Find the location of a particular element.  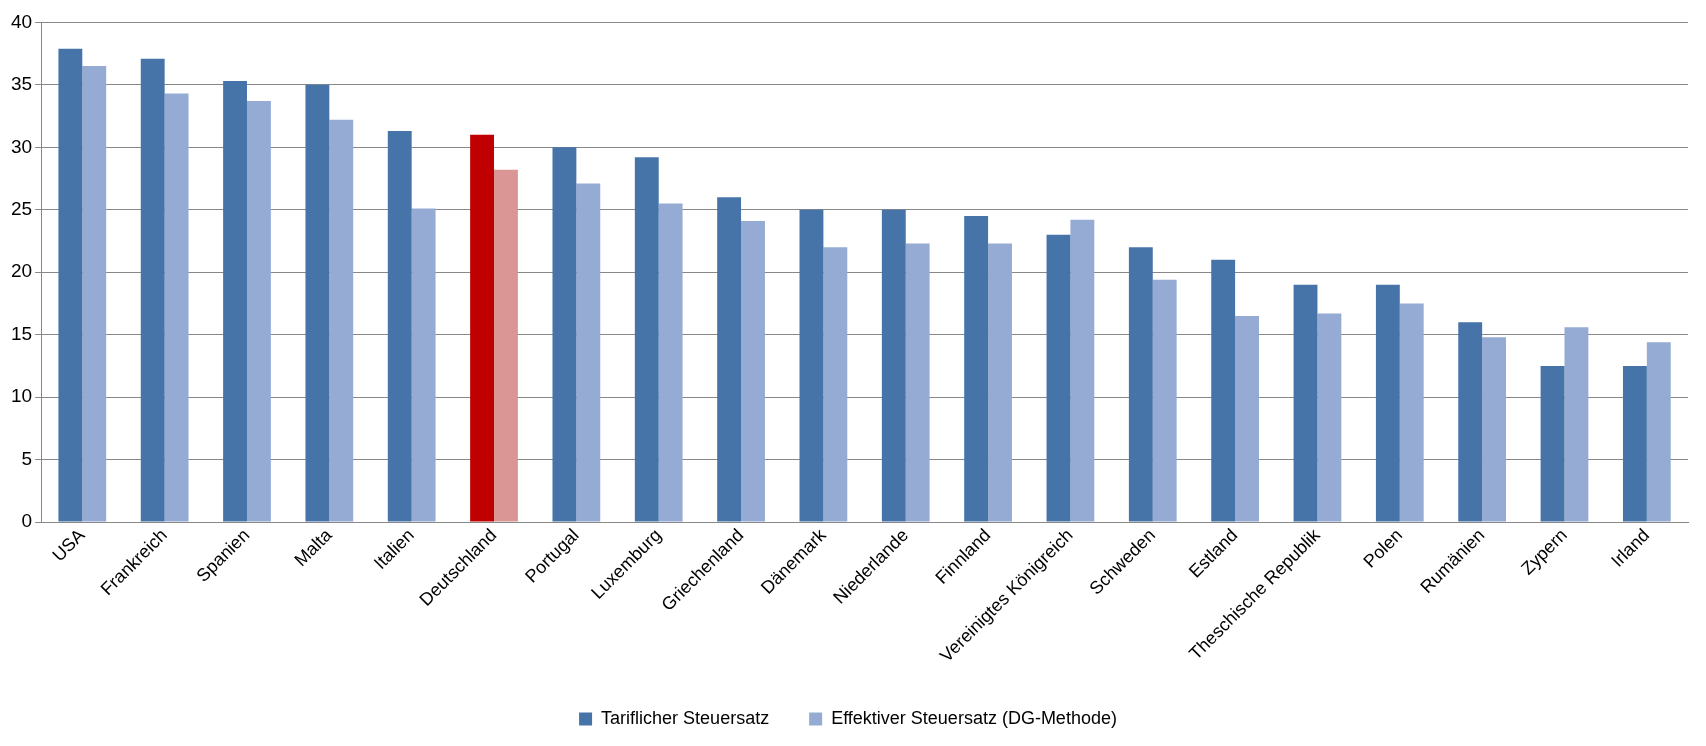

y-tick-label: 10 is located at coordinates (21, 396).